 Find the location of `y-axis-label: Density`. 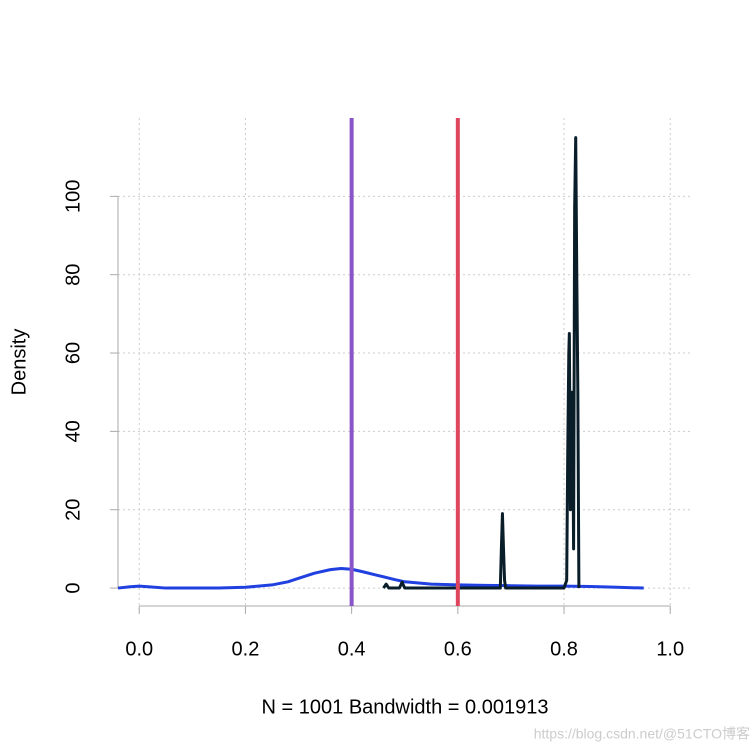

y-axis-label: Density is located at coordinates (19, 362).